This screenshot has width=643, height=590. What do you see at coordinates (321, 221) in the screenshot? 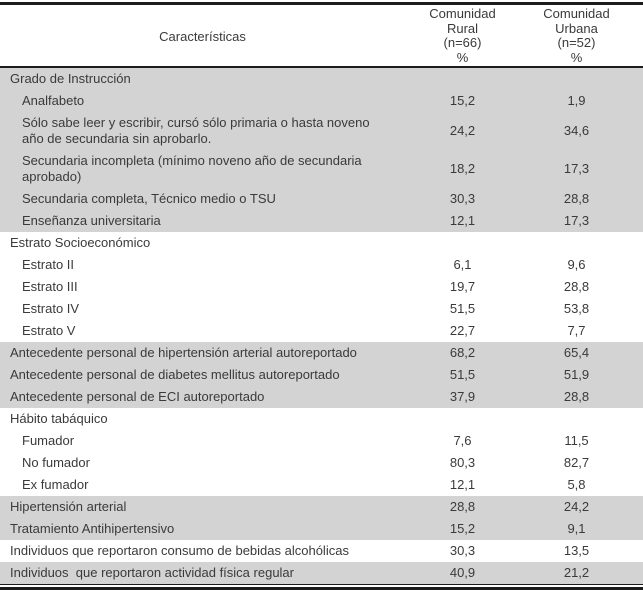
I see `table-row: Enseñanza universitaria 12,1 17,3` at bounding box center [321, 221].